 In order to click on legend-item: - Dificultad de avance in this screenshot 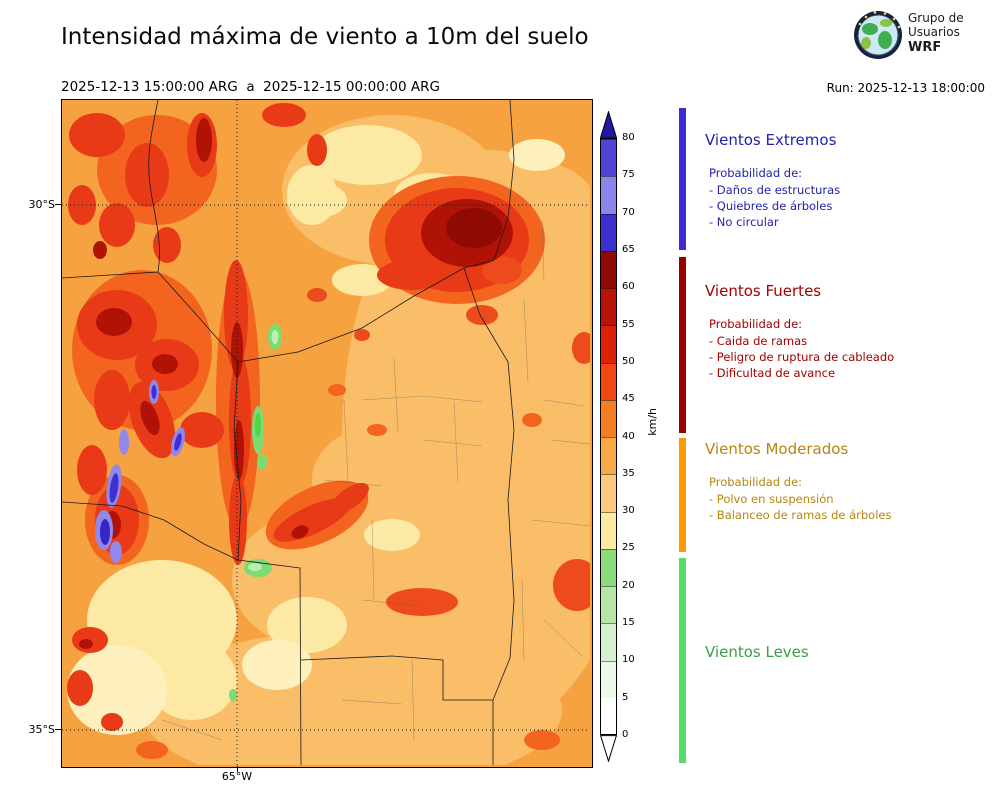, I will do `click(772, 373)`.